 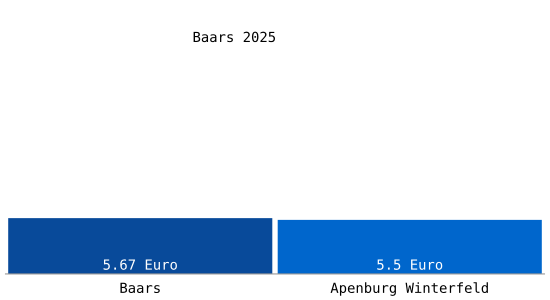 I want to click on x-tick-label: Apenburg Winterfeld, so click(x=409, y=289).